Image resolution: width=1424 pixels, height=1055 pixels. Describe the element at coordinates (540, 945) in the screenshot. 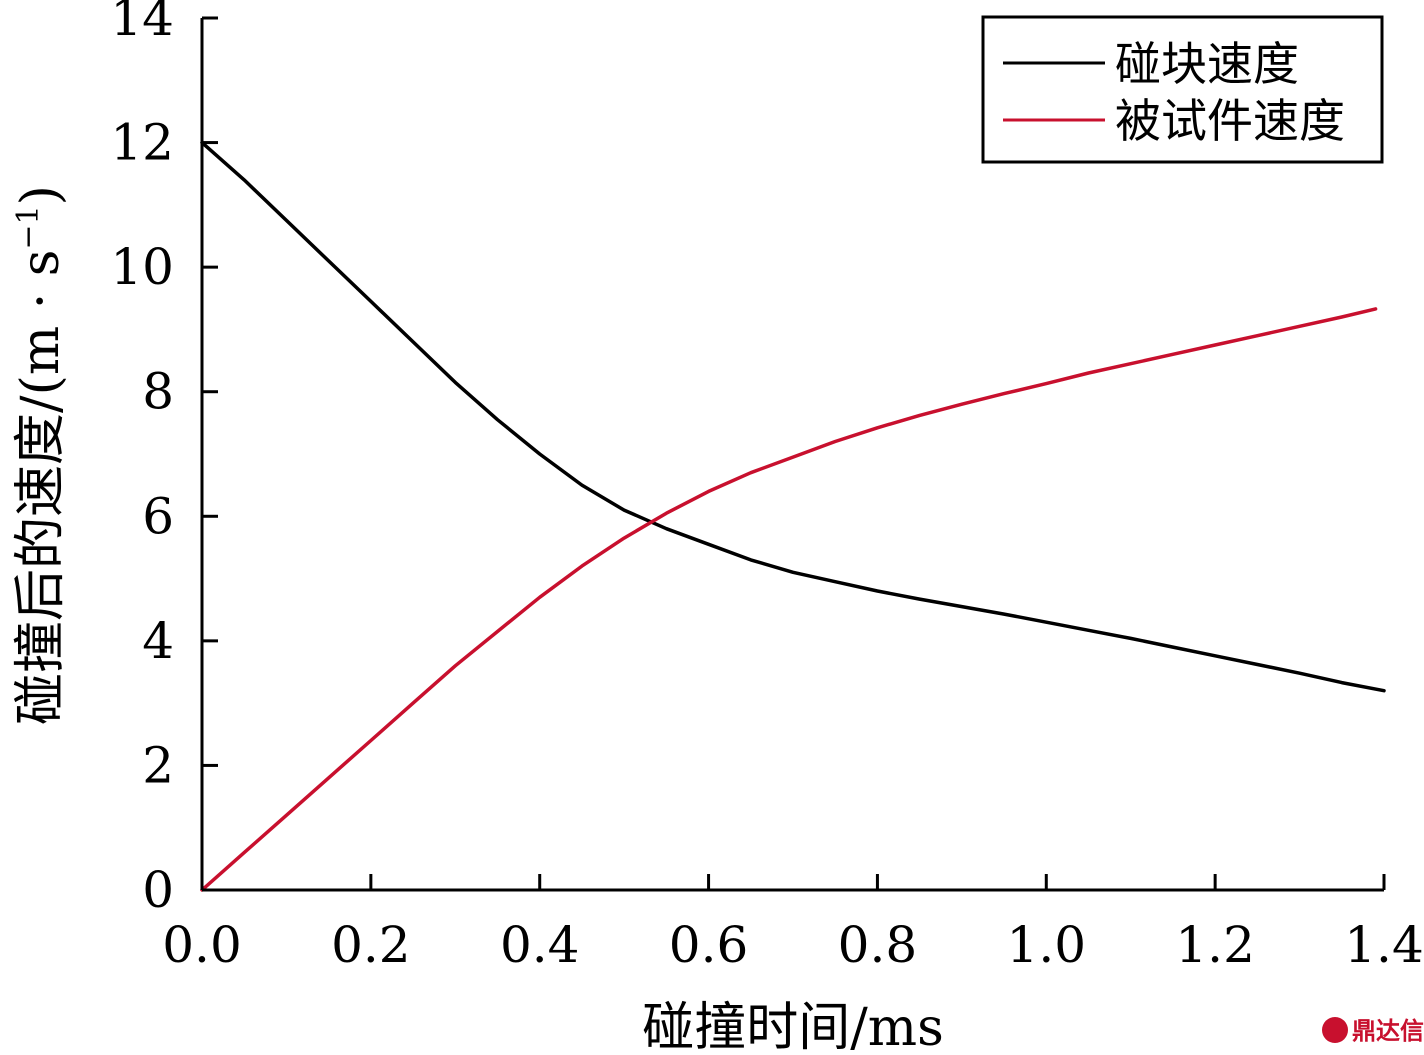

I see `x-tick-label: 0.4` at that location.